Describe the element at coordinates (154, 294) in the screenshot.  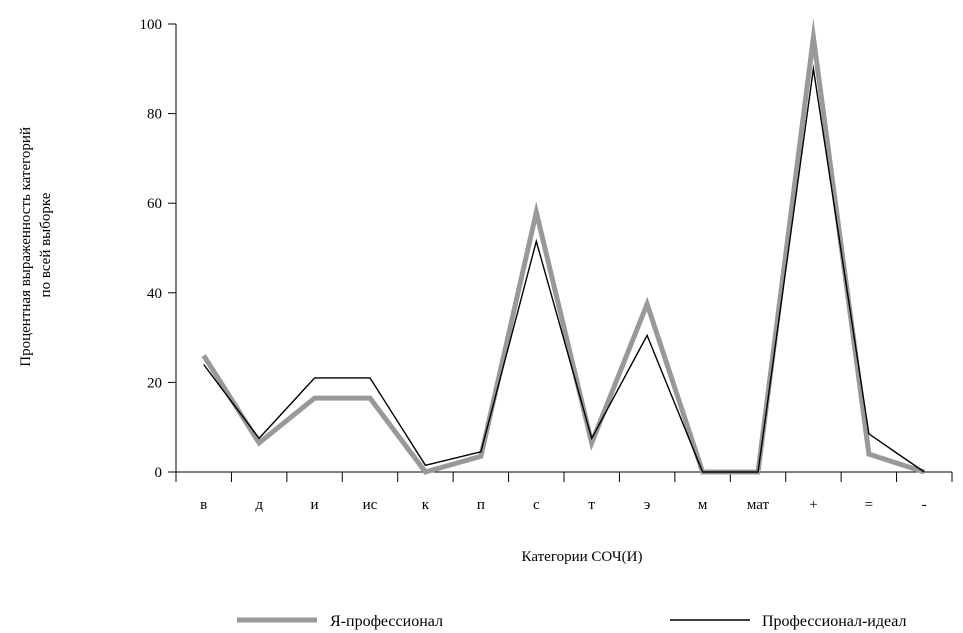
I see `y-tick-label: 40` at that location.